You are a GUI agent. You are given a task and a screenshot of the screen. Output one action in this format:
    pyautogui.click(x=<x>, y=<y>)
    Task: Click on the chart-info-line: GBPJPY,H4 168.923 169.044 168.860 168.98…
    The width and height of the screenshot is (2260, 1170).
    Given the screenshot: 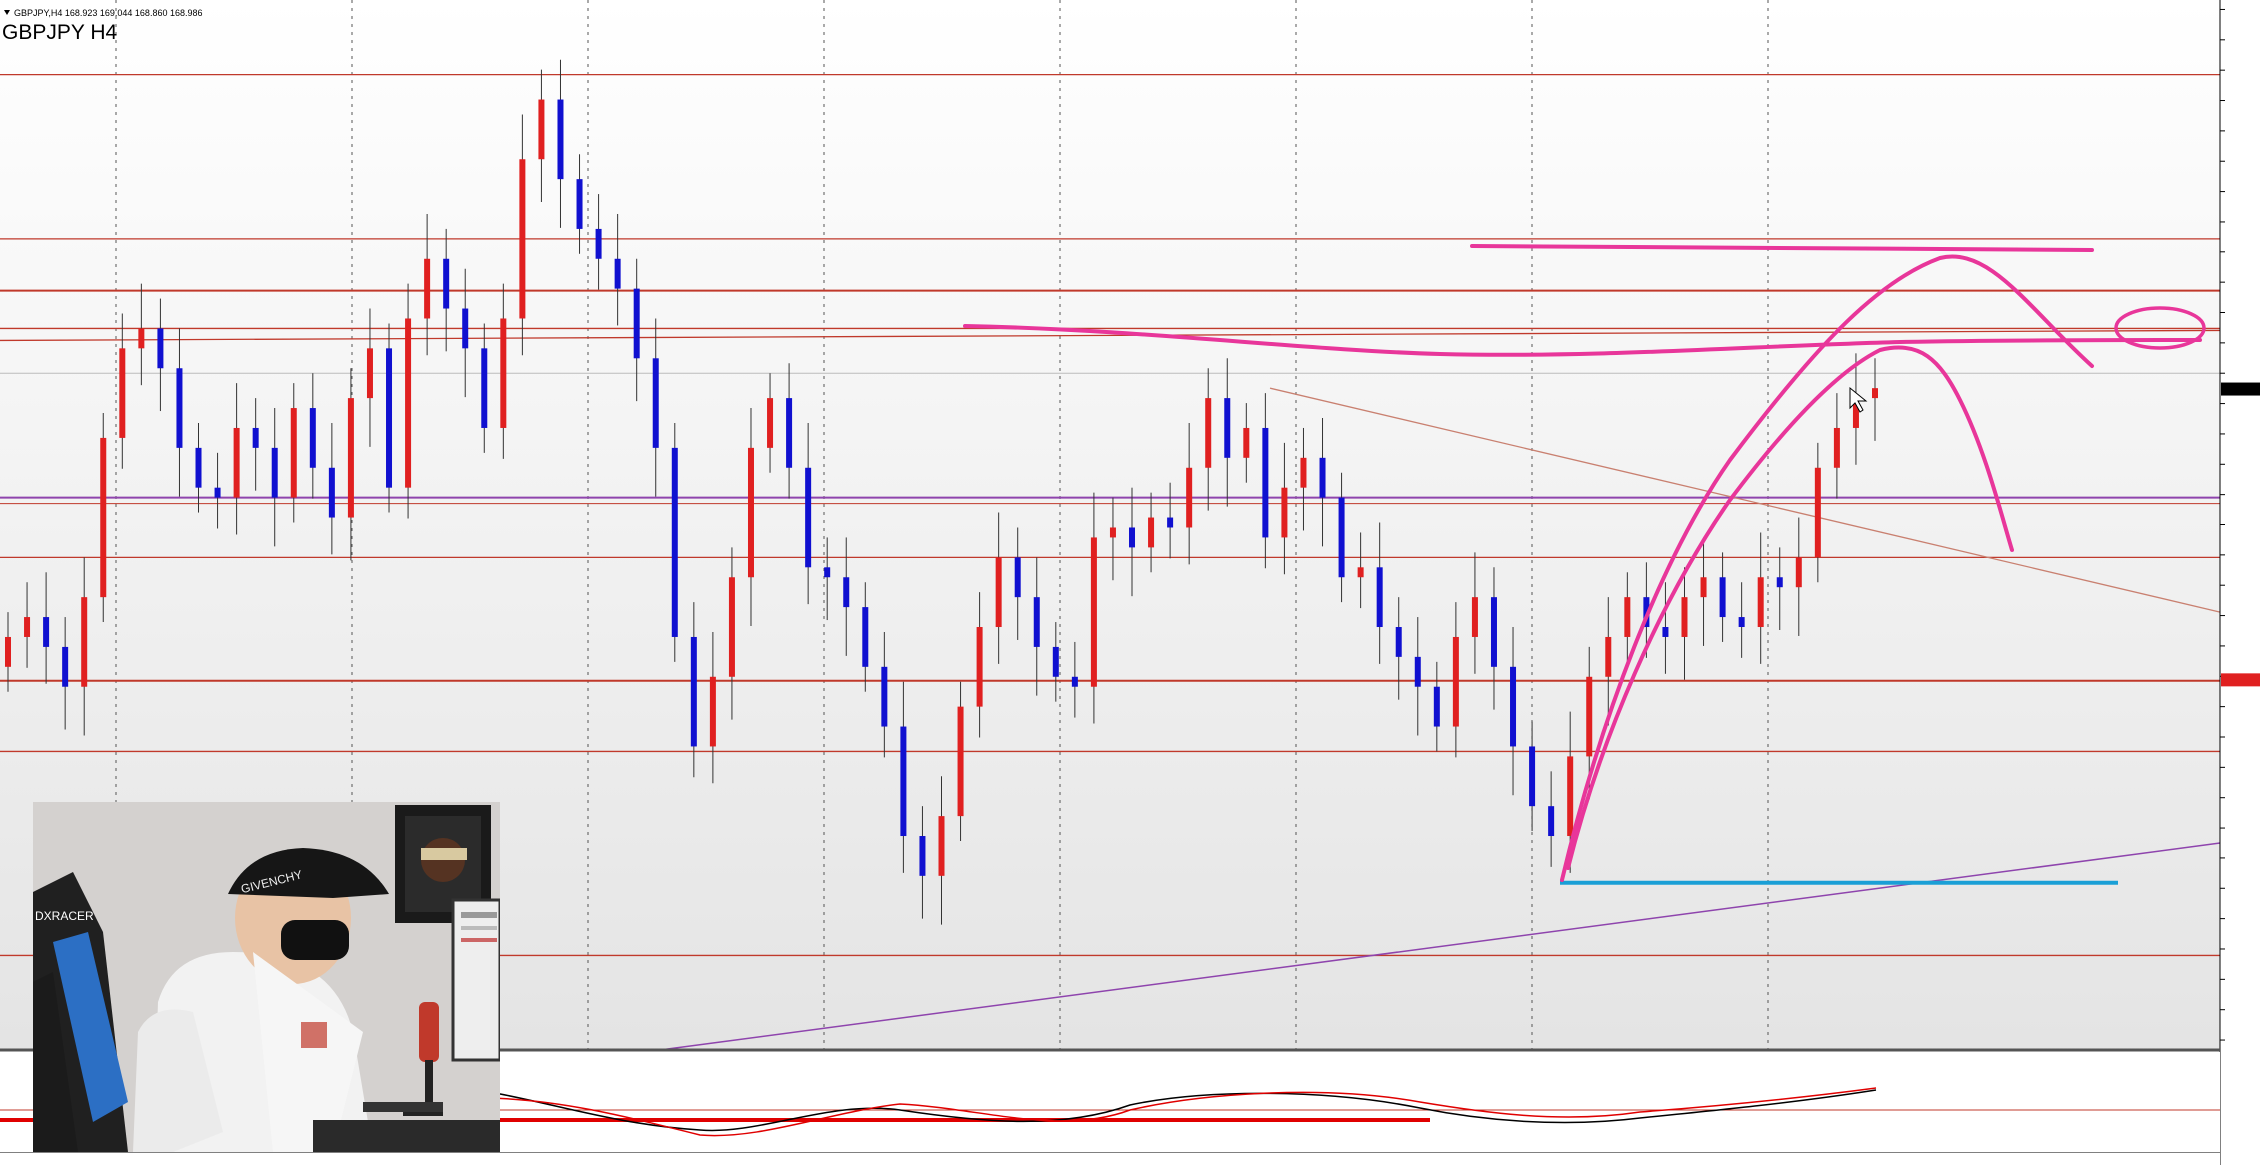 What is the action you would take?
    pyautogui.click(x=108, y=13)
    